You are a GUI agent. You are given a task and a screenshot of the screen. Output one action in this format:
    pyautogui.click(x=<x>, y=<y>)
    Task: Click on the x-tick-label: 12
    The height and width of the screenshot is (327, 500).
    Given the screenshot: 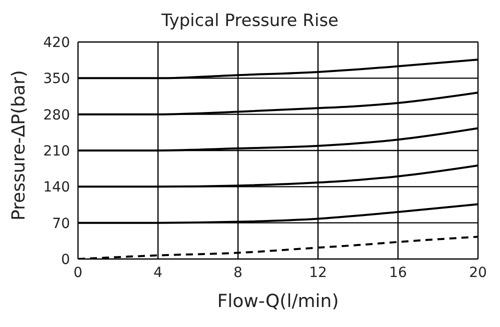 What is the action you would take?
    pyautogui.click(x=318, y=272)
    